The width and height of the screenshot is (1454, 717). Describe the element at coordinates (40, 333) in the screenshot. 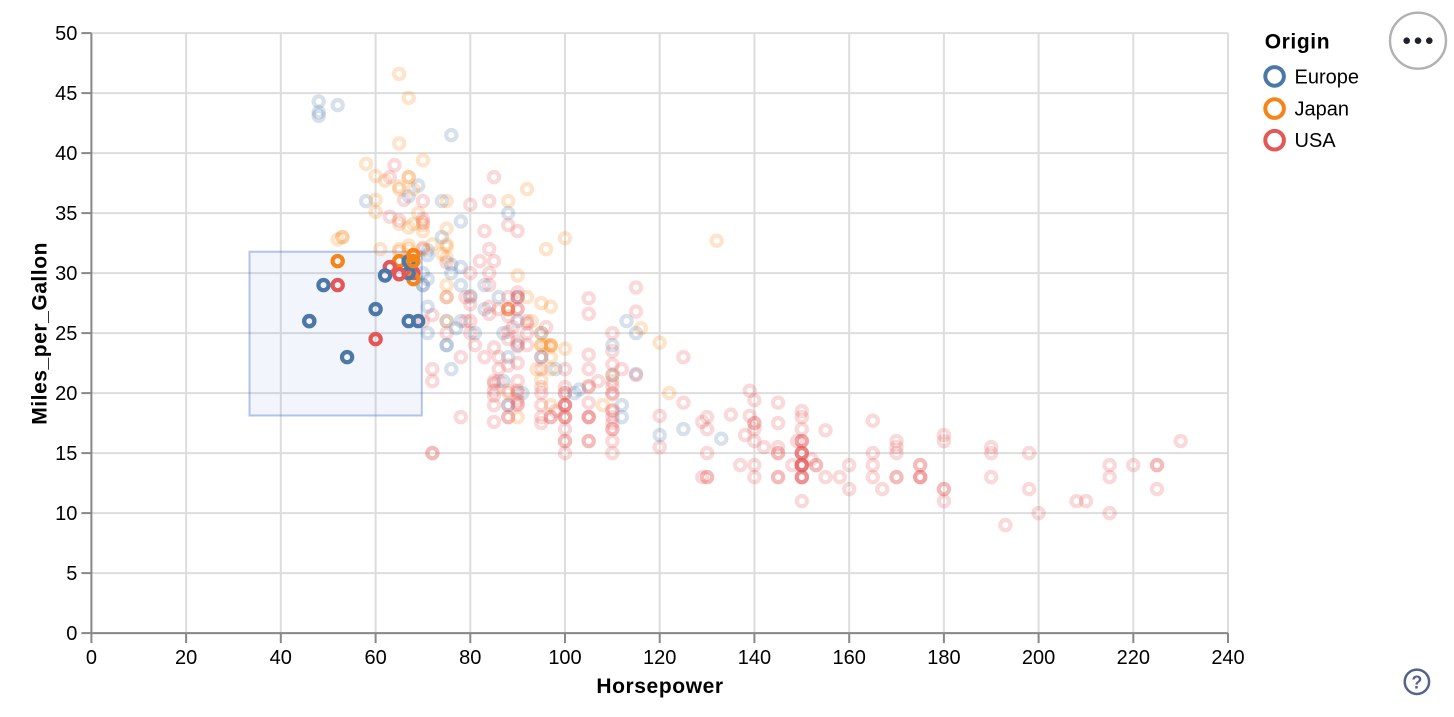

I see `svg-text: Miles_per_Gallon` at that location.